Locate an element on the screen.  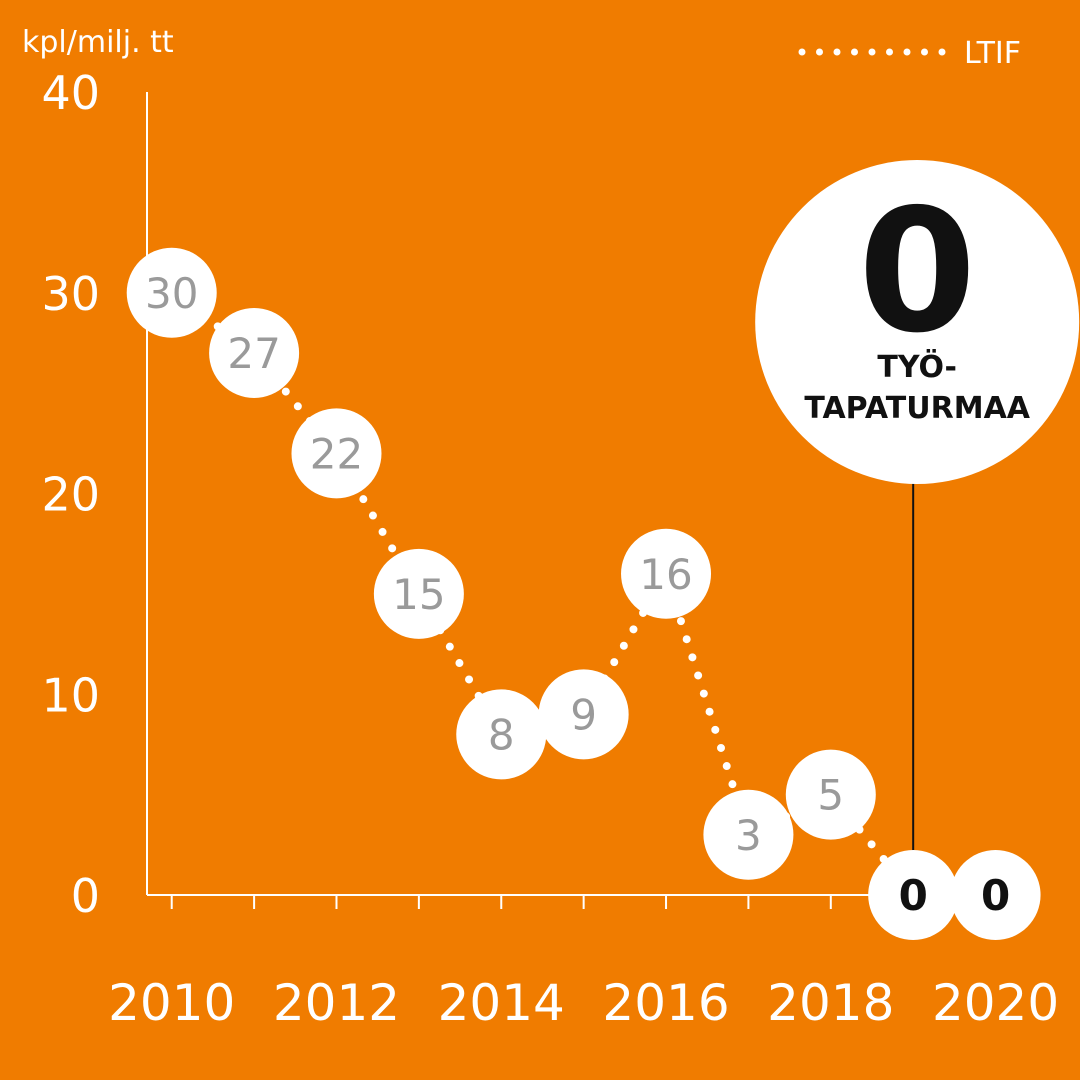
data-point-2013: 15 is located at coordinates (418, 593).